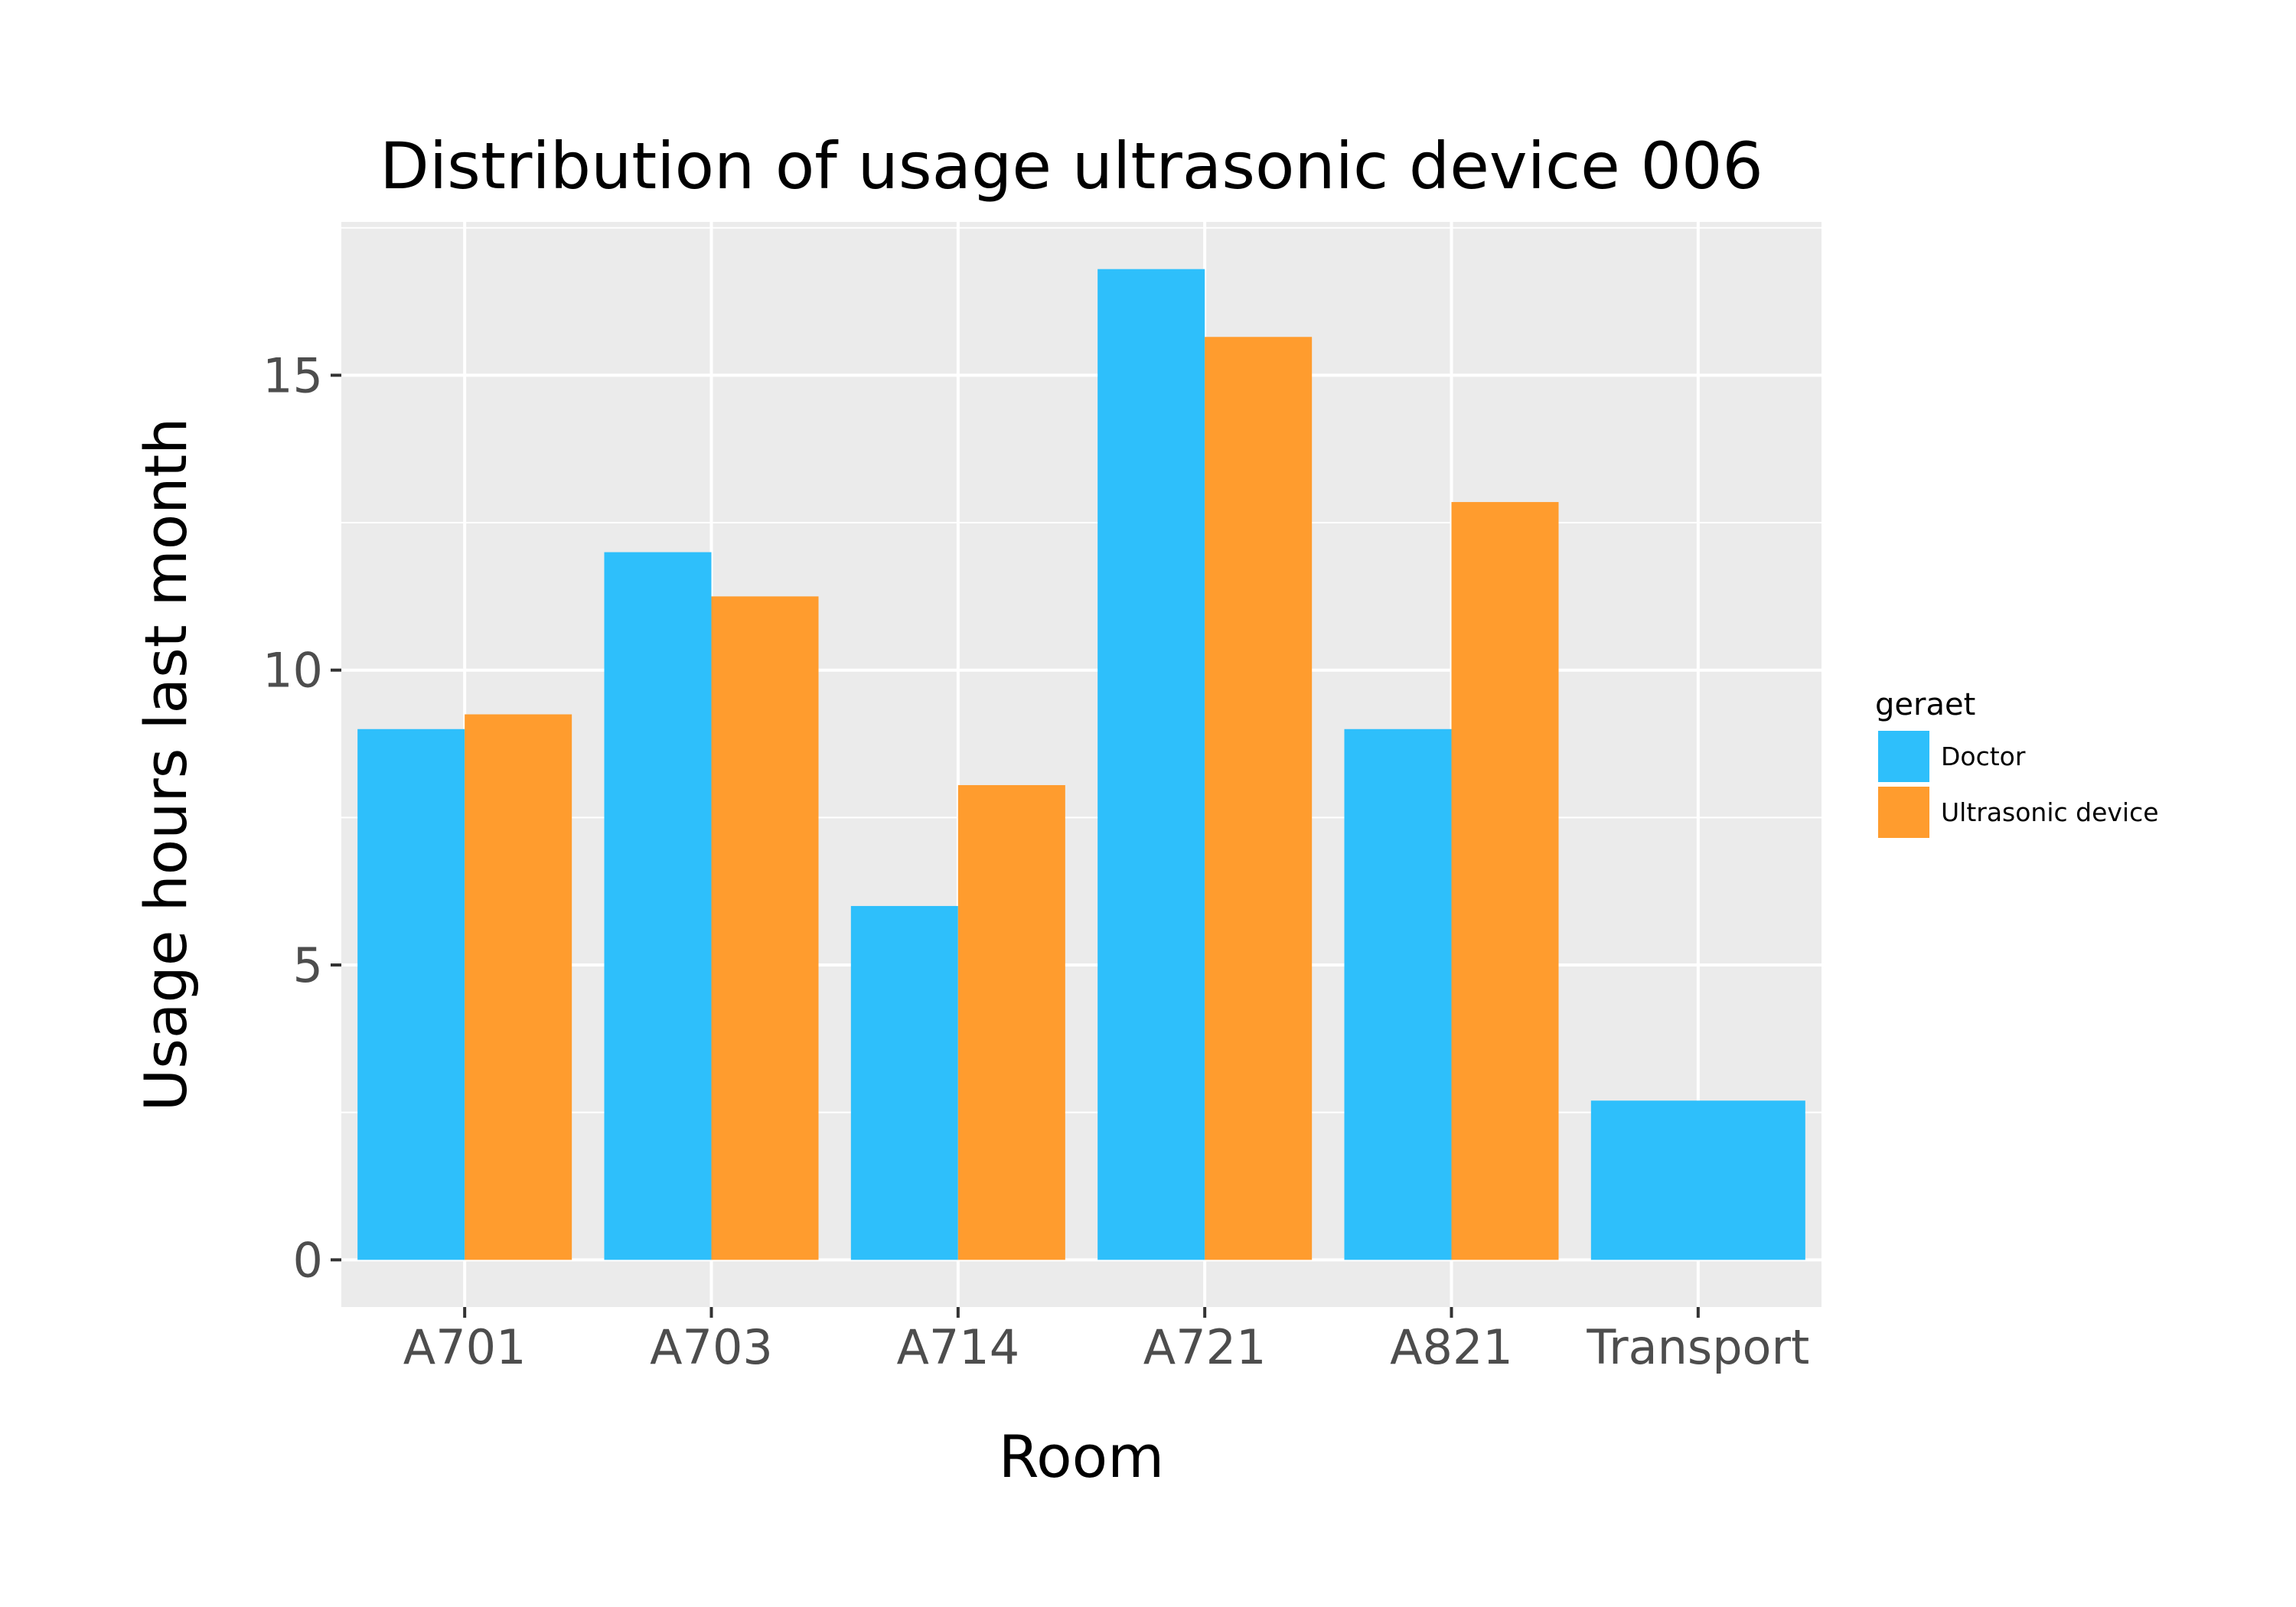 The width and height of the screenshot is (2296, 1607). Describe the element at coordinates (302, 817) in the screenshot. I see `y-axis: 0 5 10 15` at that location.